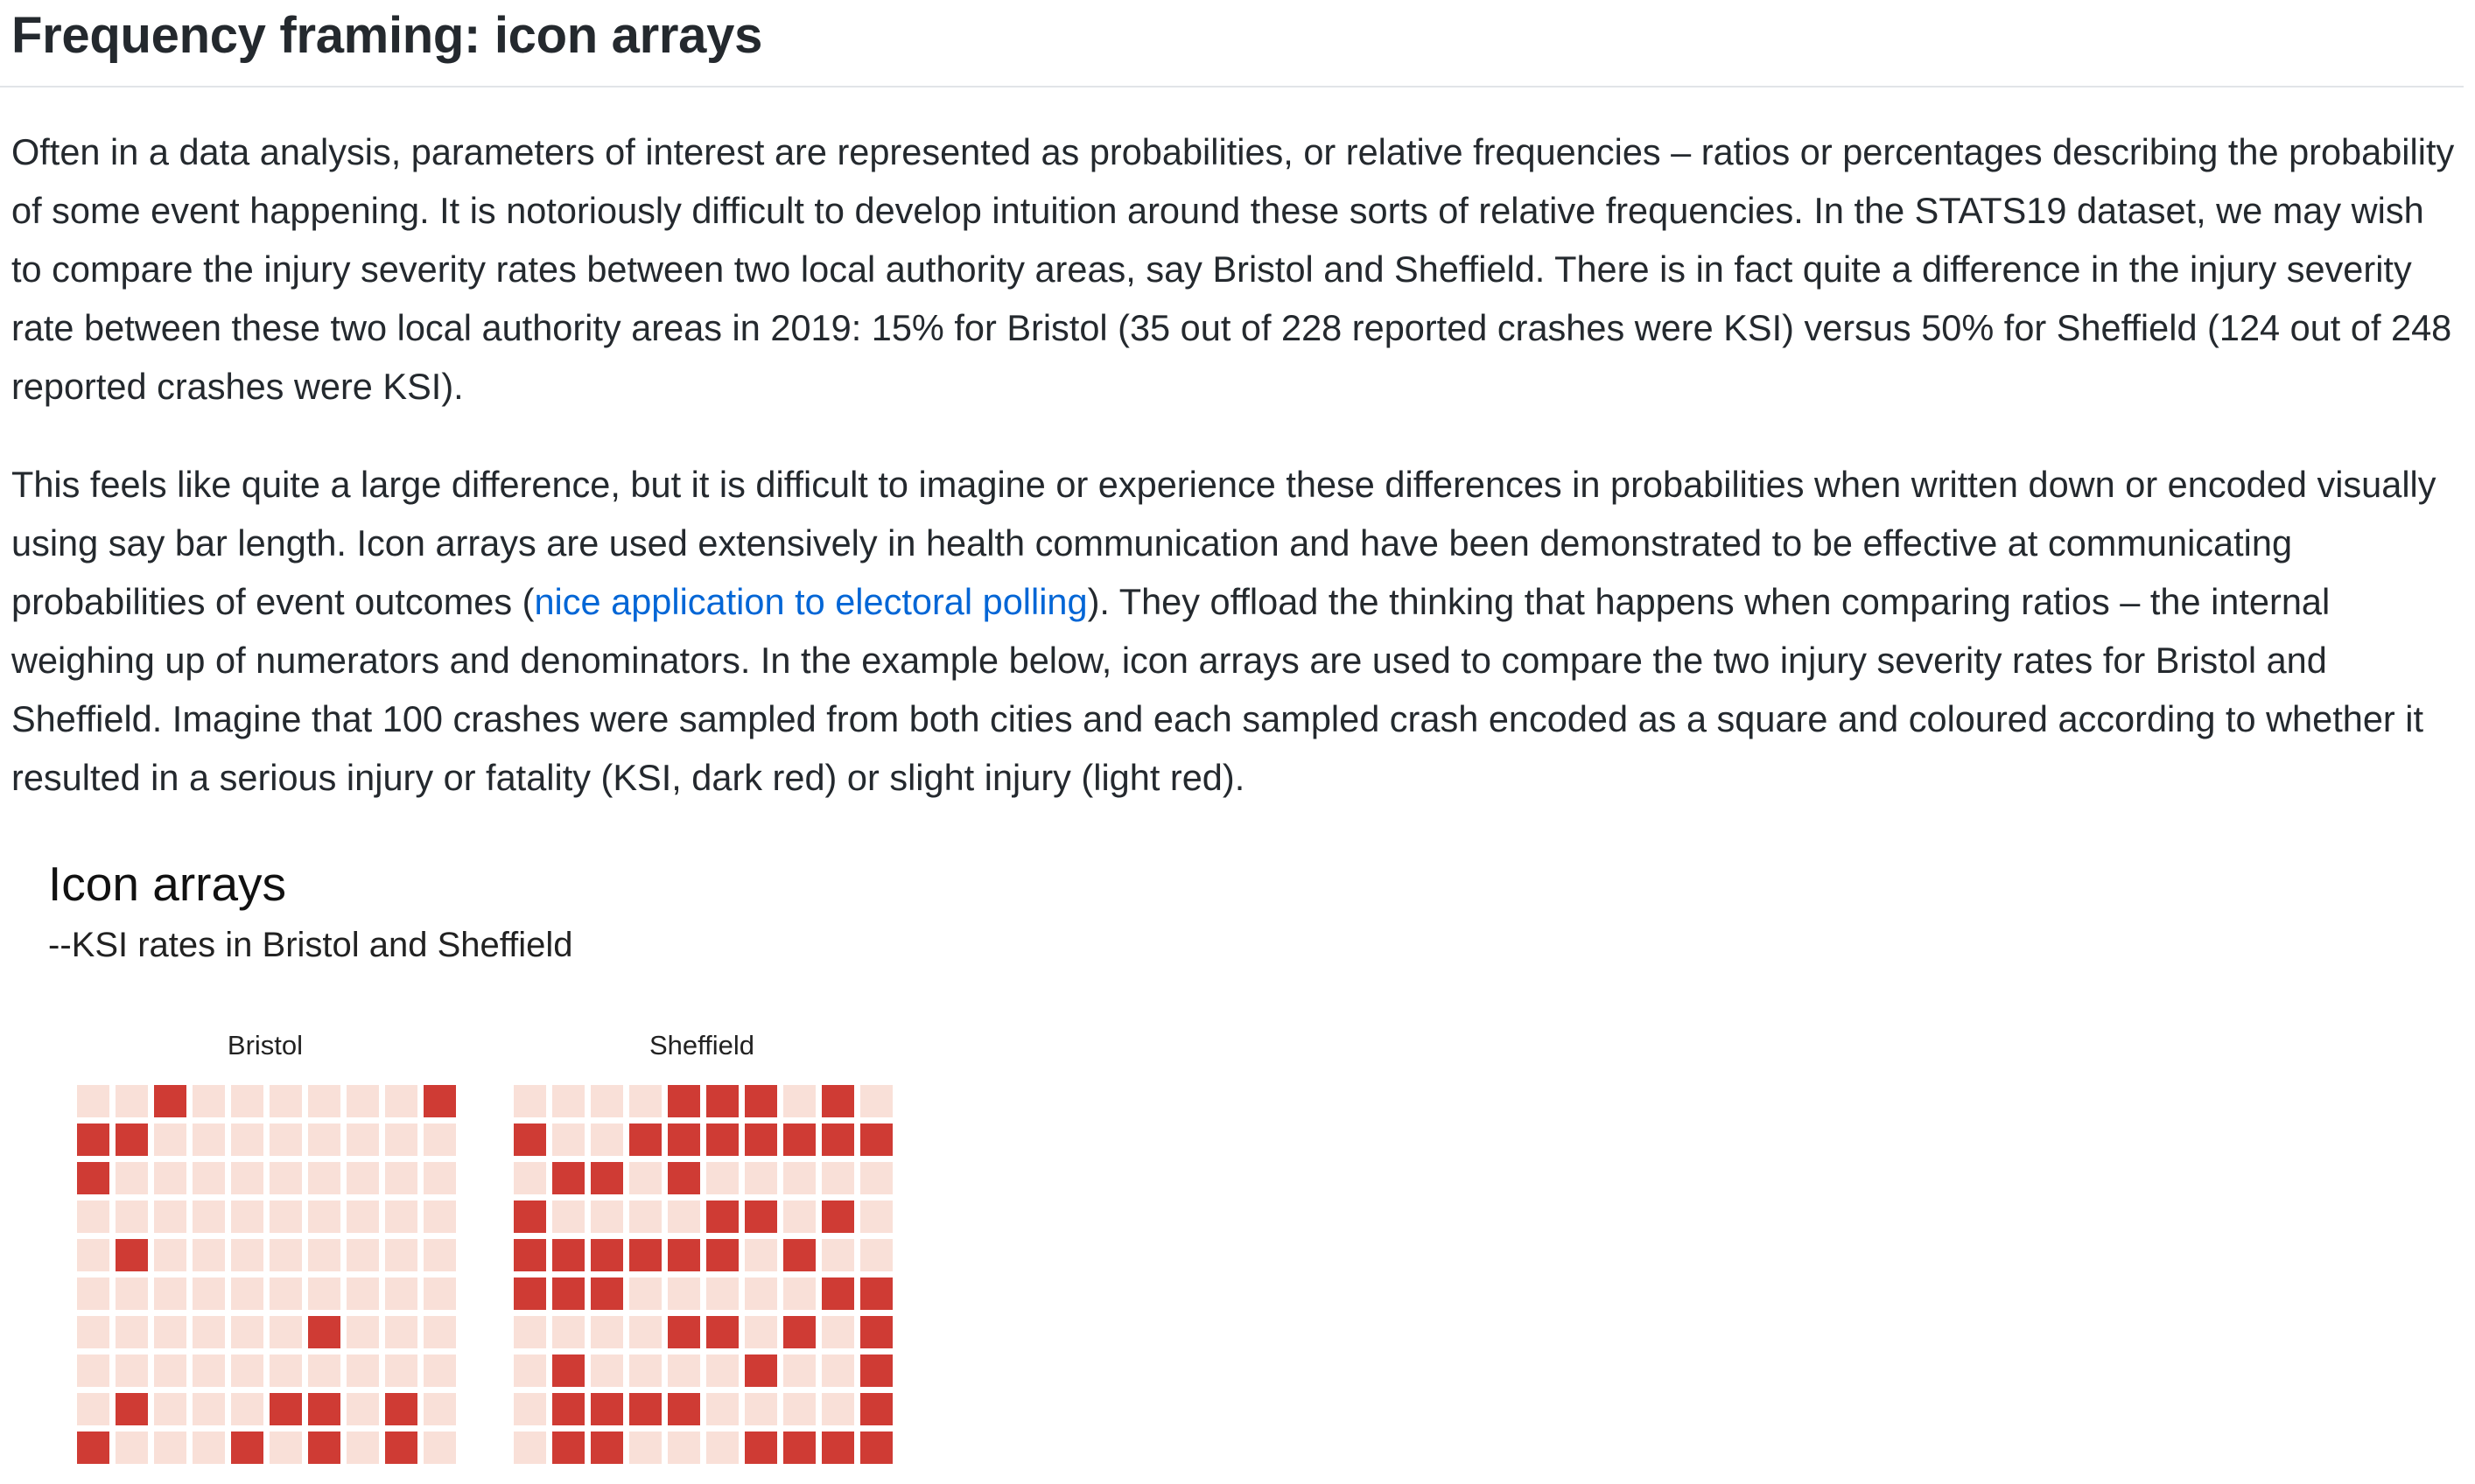 This screenshot has width=2475, height=1484. Describe the element at coordinates (387, 35) in the screenshot. I see `section-heading: Frequency framing: icon arrays` at that location.